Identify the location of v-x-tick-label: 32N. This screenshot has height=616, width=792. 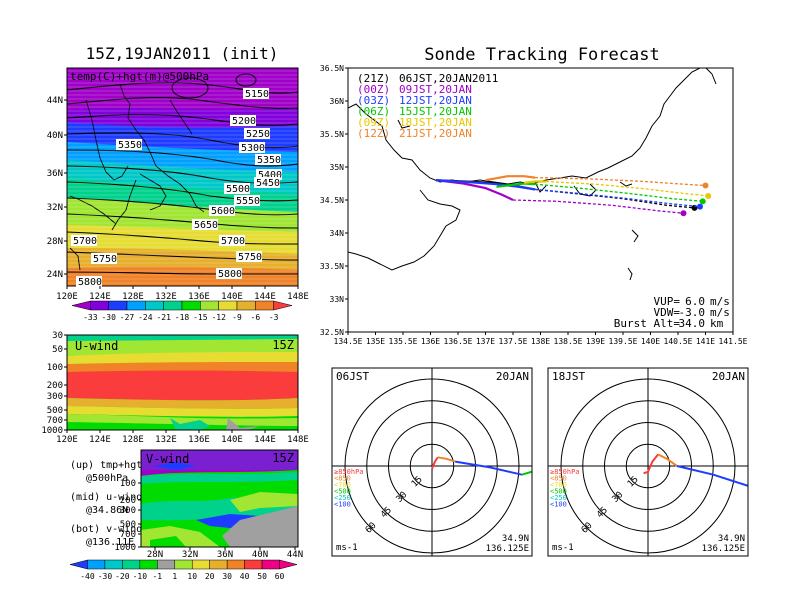
(190, 555).